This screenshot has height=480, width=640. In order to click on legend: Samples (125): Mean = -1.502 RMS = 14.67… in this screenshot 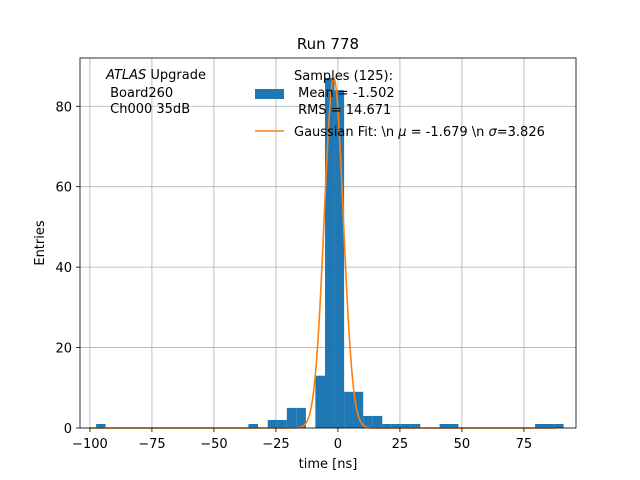, I will do `click(400, 104)`.